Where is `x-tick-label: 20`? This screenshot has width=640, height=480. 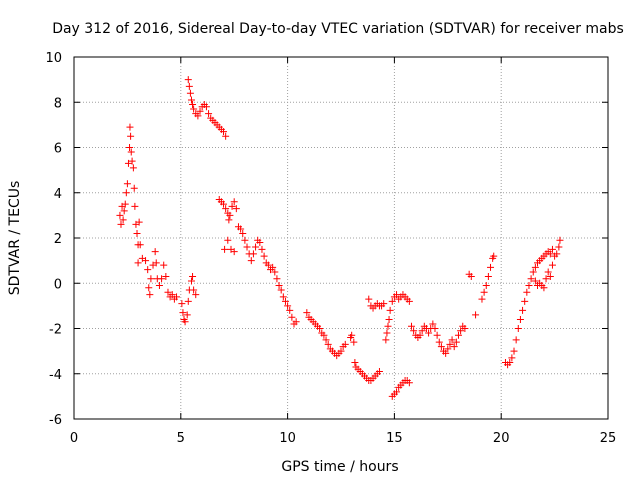 x-tick-label: 20 is located at coordinates (501, 438).